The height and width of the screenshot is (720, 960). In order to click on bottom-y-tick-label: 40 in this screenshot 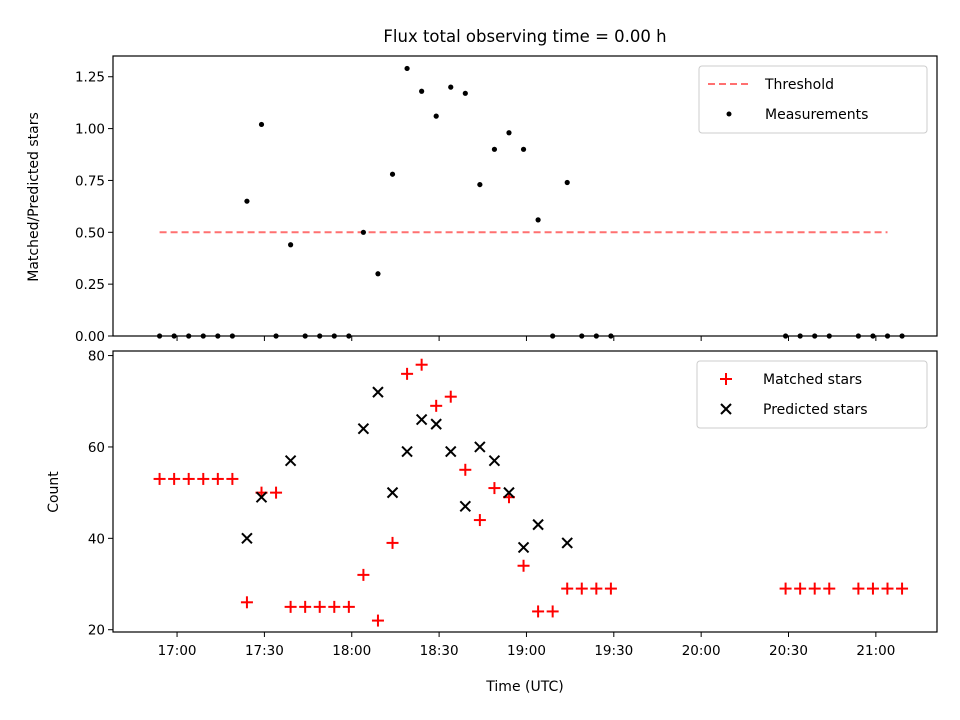, I will do `click(96, 539)`.